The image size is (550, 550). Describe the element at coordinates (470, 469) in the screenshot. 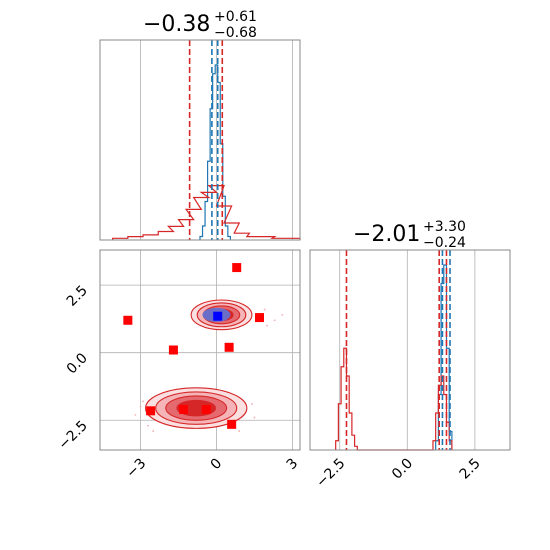

I see `x-tick-label-2: 2.5` at that location.